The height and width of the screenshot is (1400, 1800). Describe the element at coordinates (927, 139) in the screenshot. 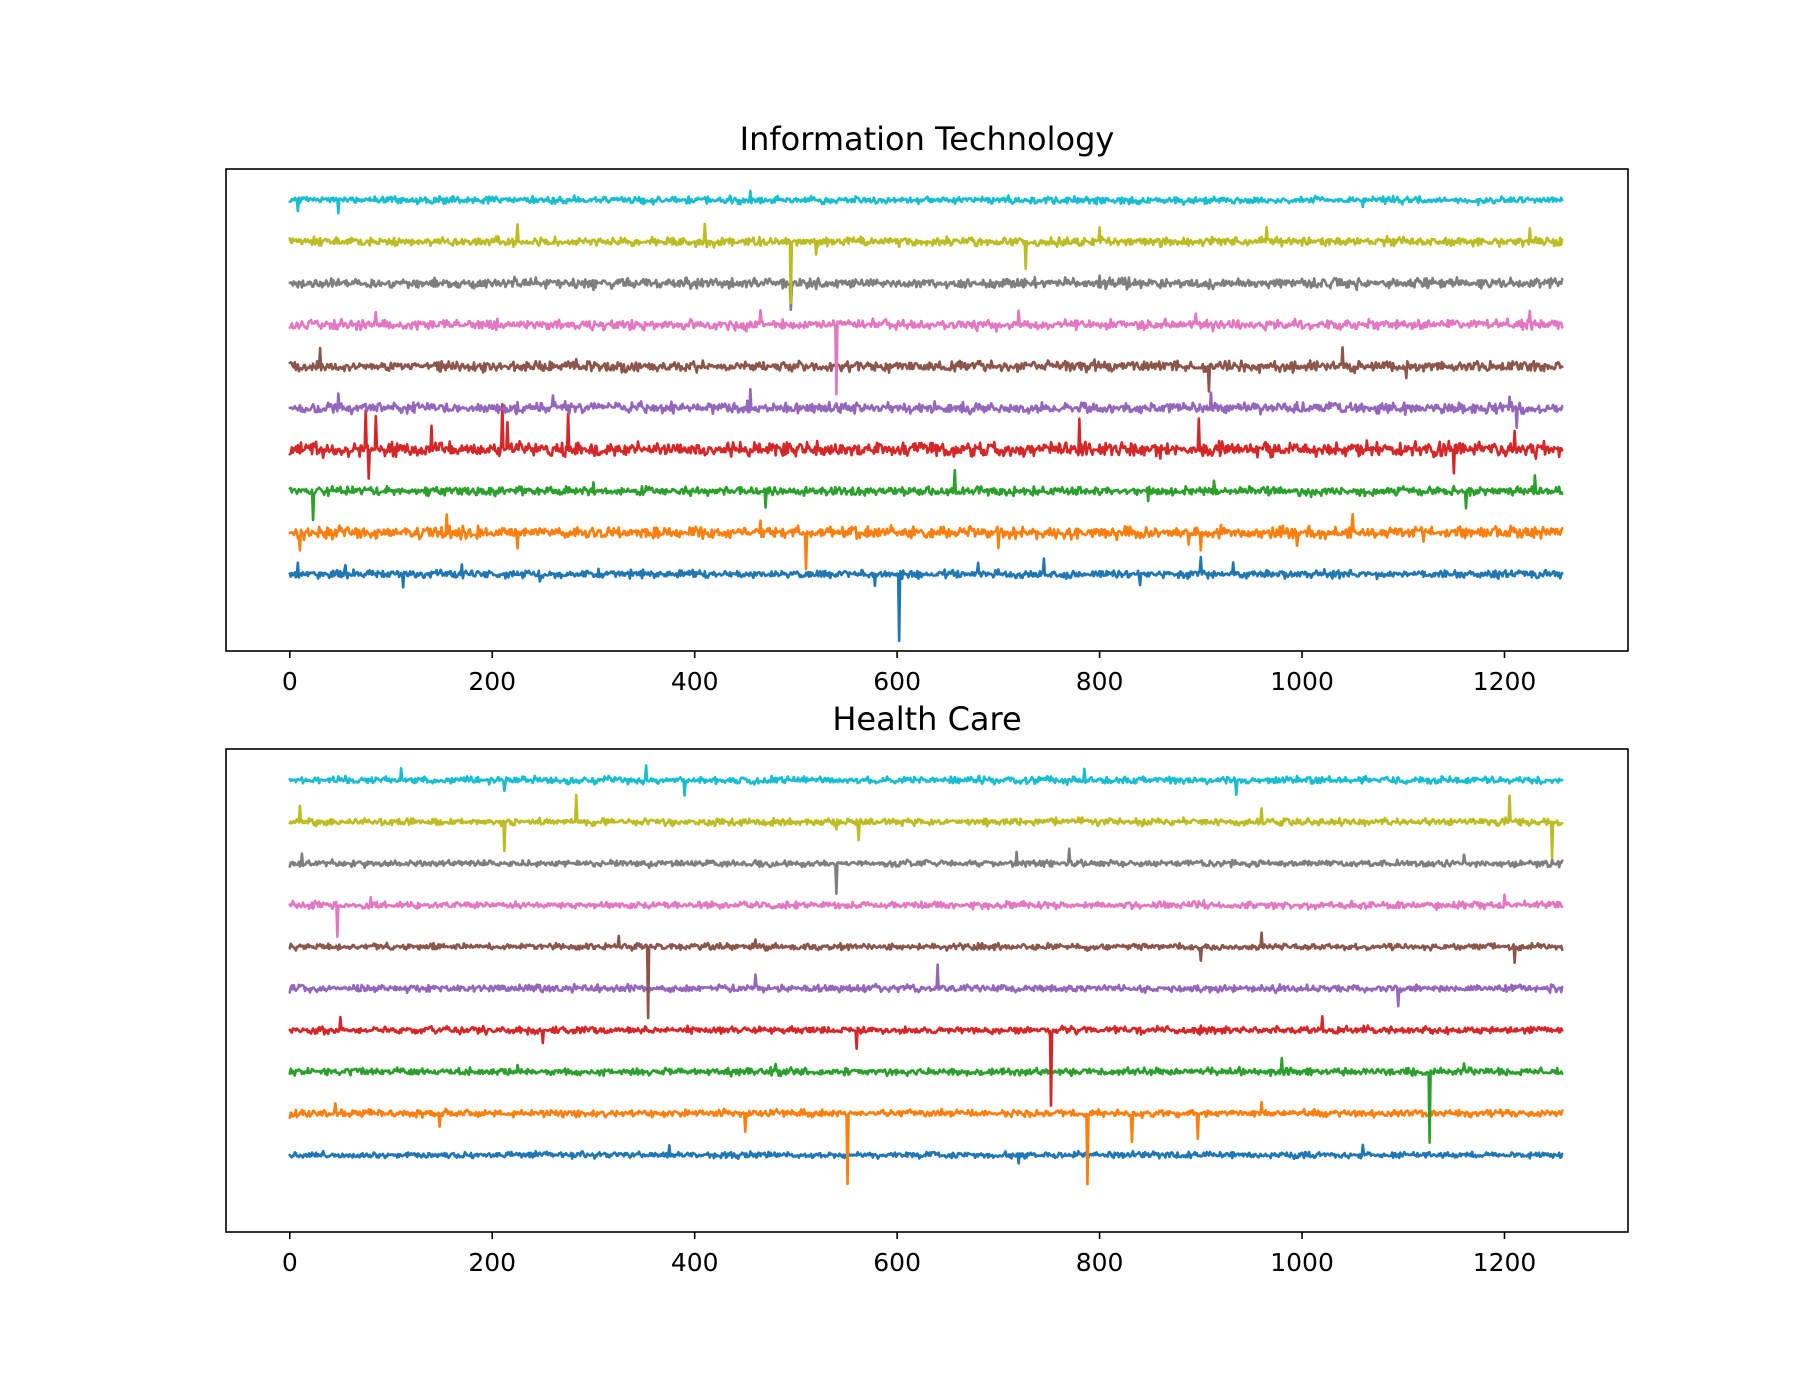

I see `chart-title: Information Technology` at that location.